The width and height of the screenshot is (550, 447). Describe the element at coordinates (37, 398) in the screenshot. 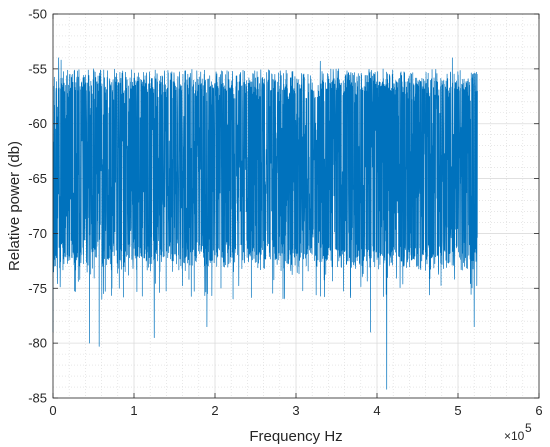

I see `y-tick-label: -85` at that location.